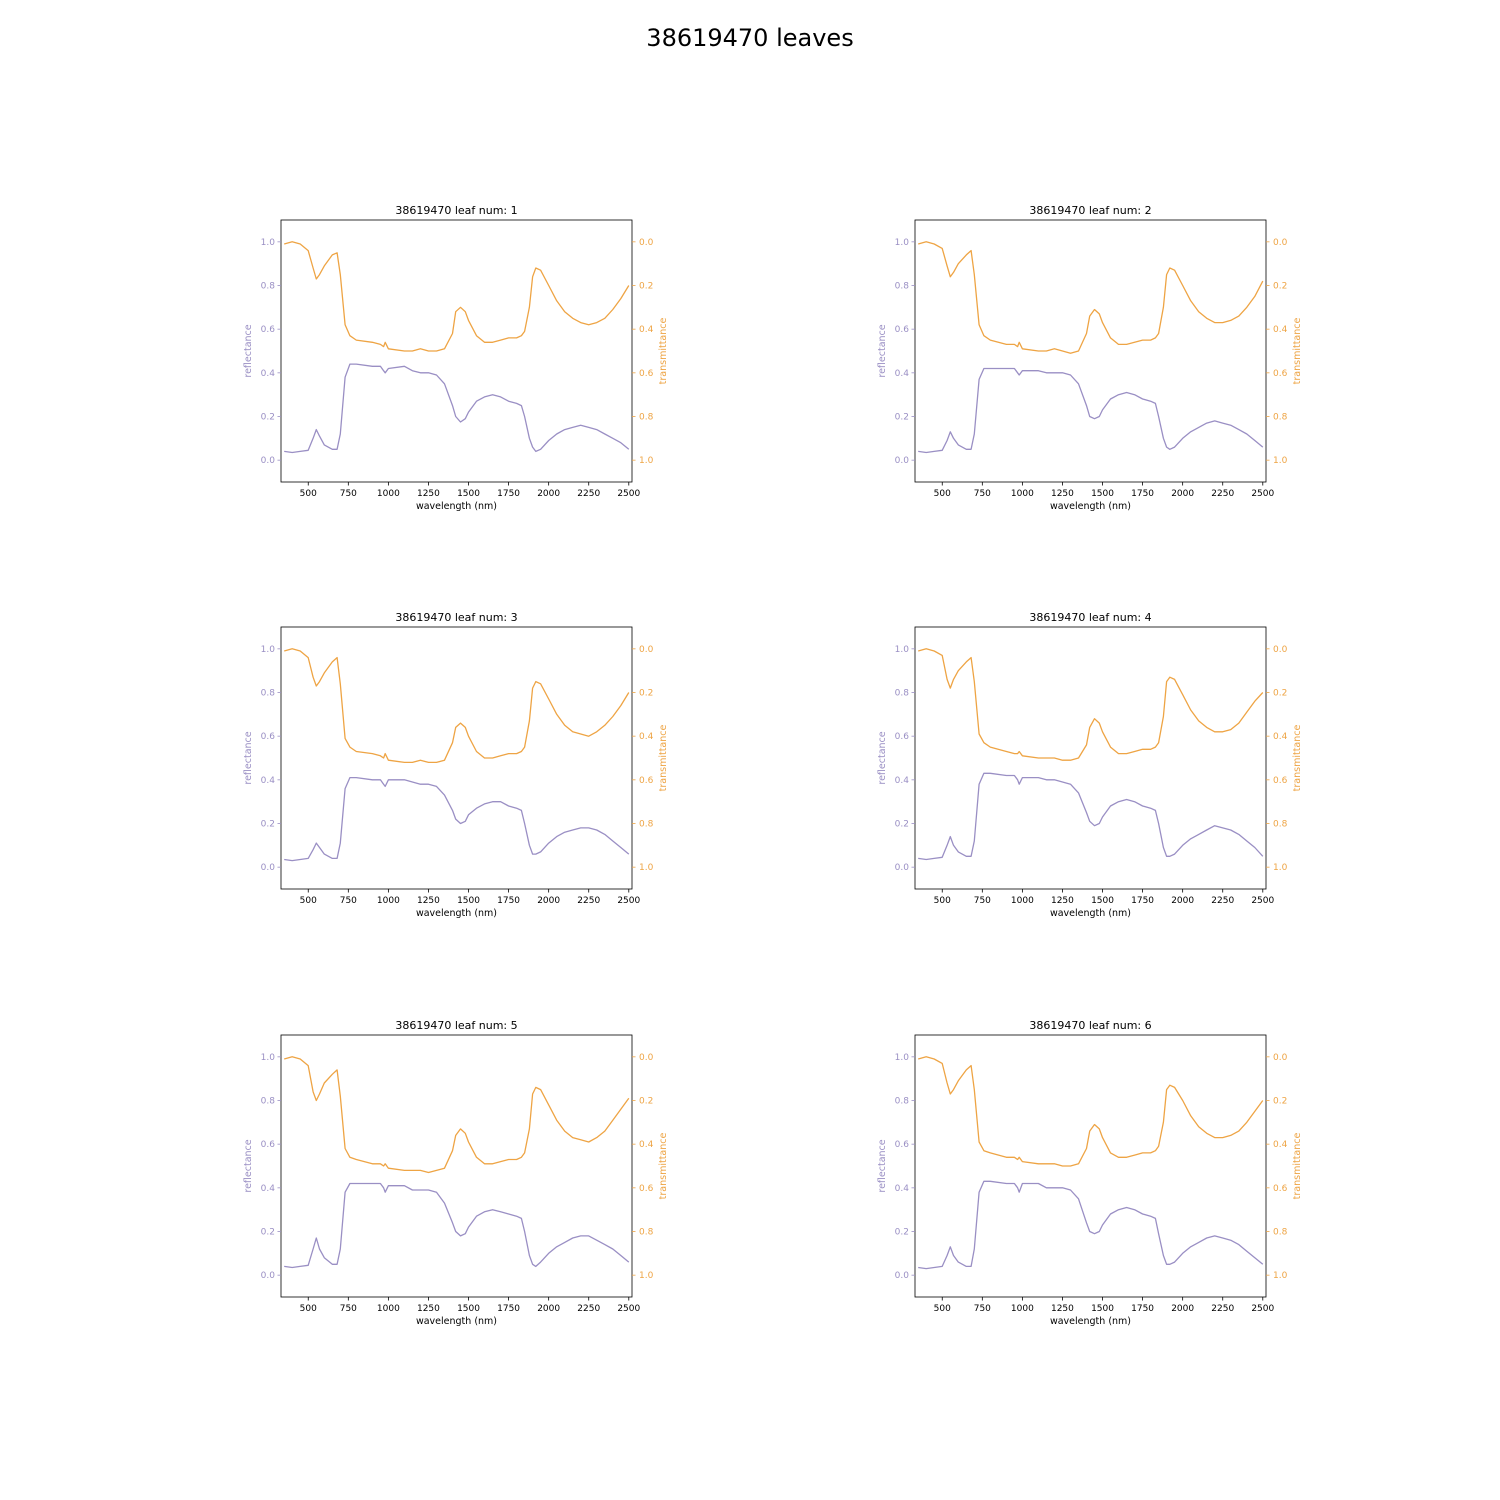  What do you see at coordinates (750, 38) in the screenshot?
I see `figure-title: 38619470 leaves` at bounding box center [750, 38].